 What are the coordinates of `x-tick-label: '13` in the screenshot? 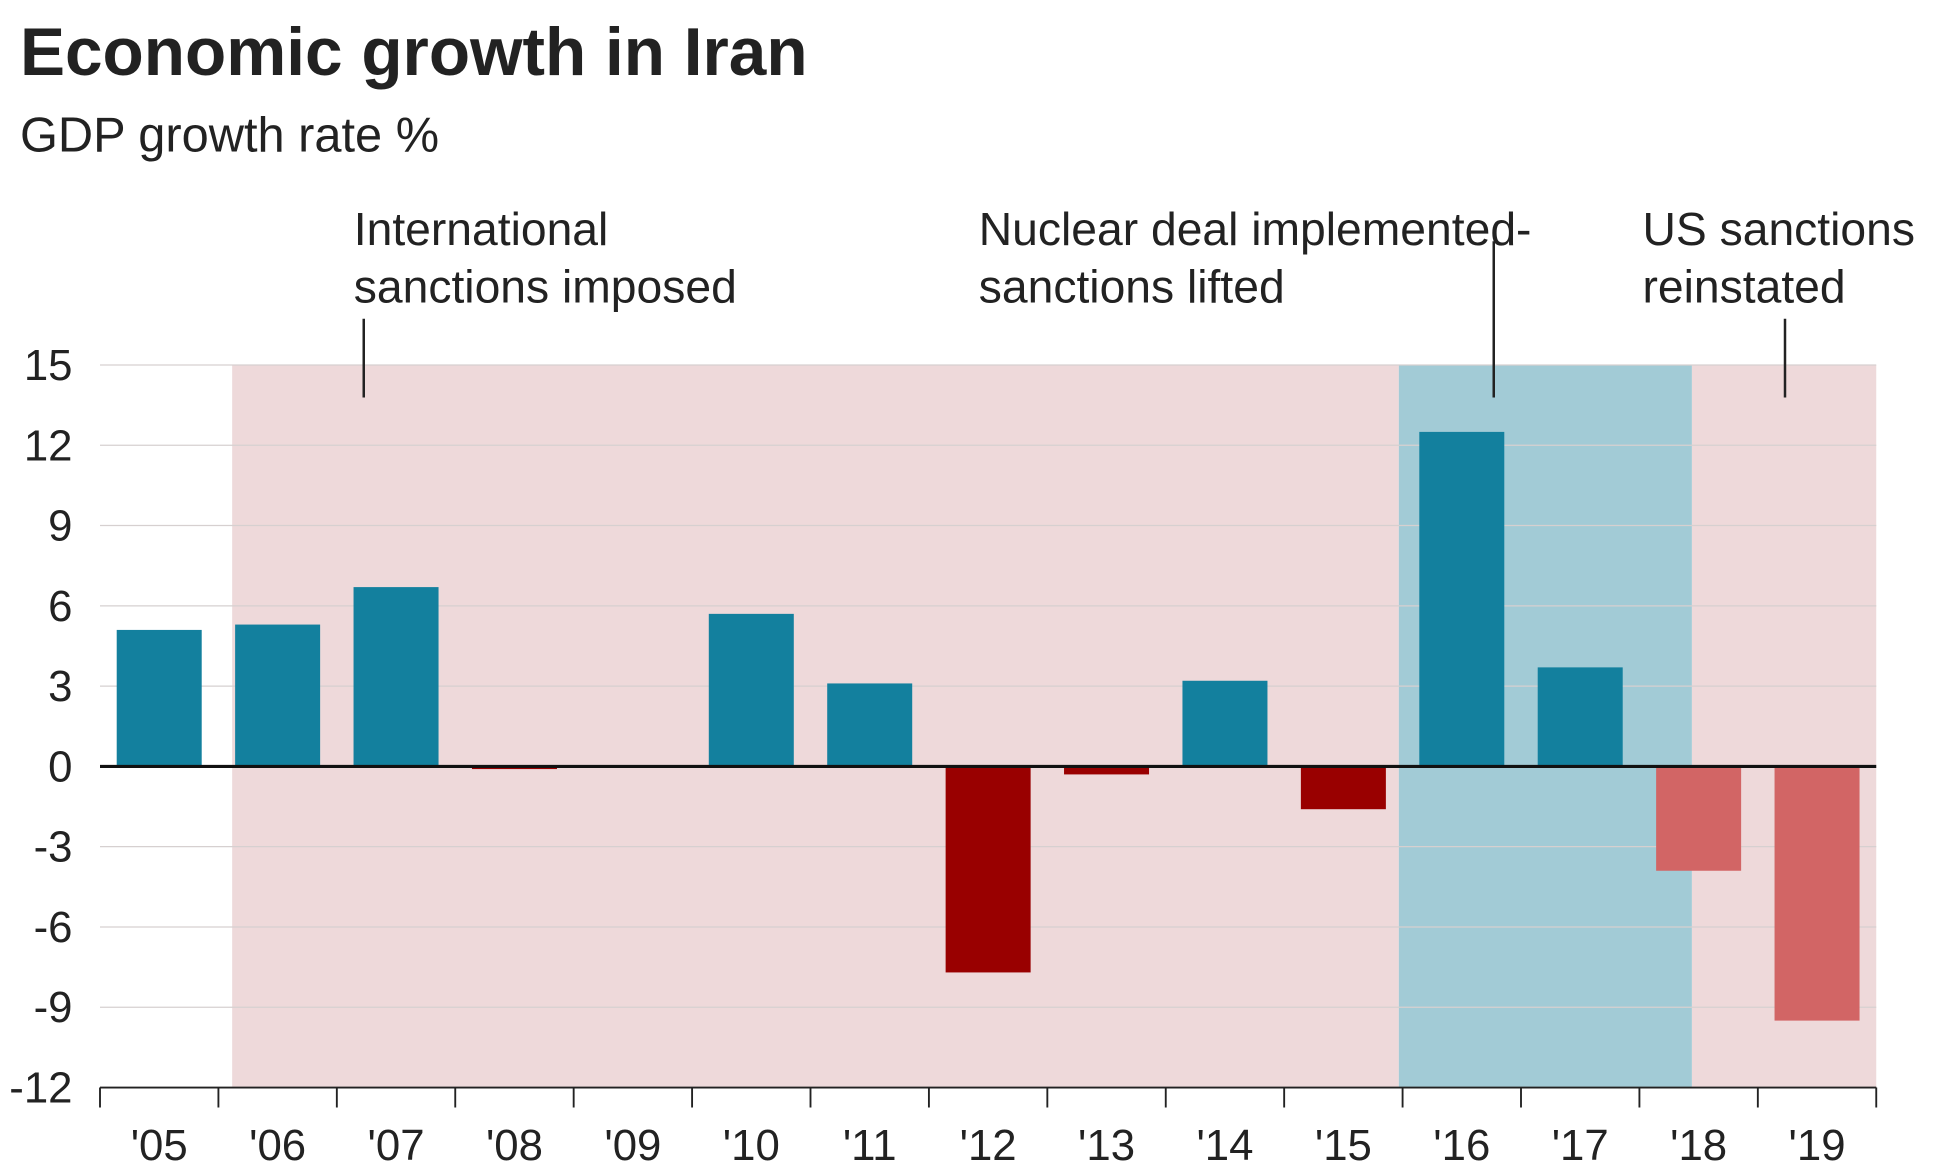 It's located at (1106, 1145).